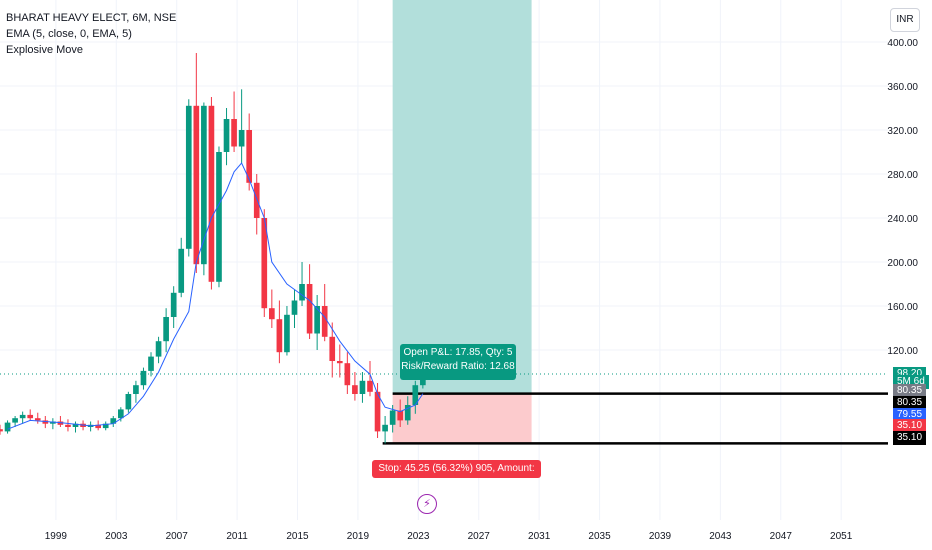 This screenshot has height=550, width=932. I want to click on price-tag-stop-price-red: 35.10, so click(910, 425).